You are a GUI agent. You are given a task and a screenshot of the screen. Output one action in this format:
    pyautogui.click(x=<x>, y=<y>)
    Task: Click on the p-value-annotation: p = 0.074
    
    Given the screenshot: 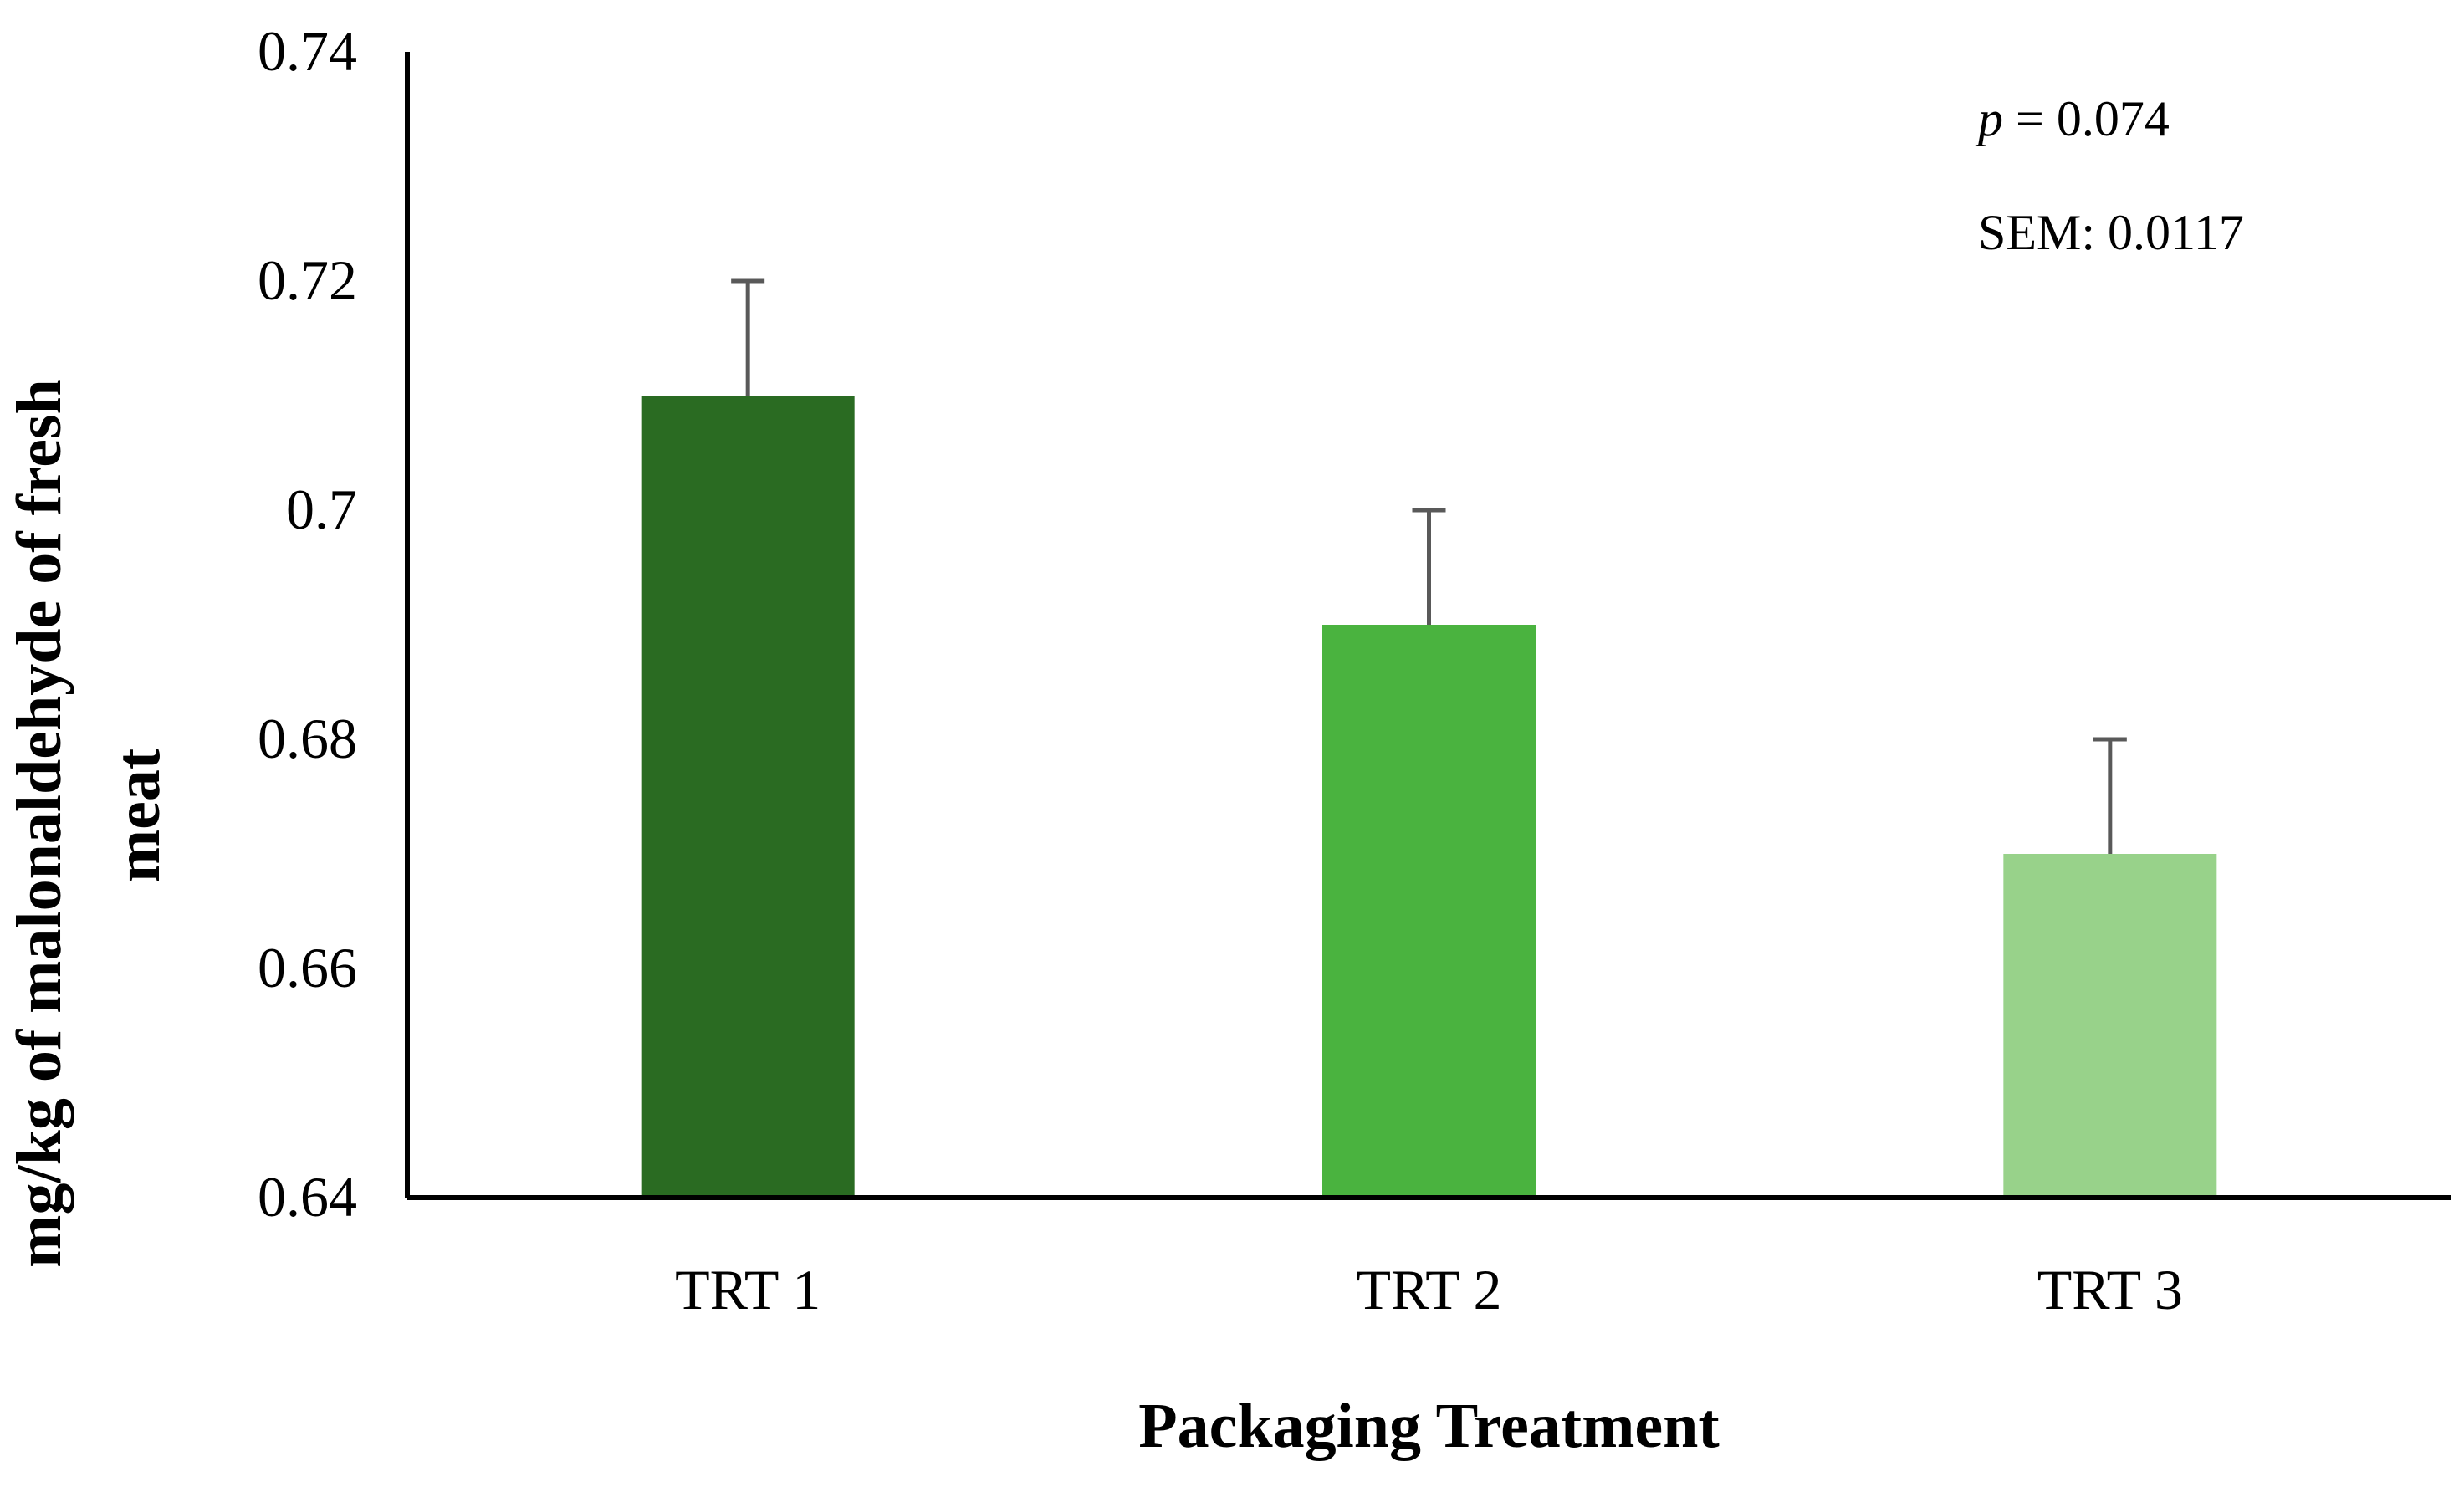 What is the action you would take?
    pyautogui.click(x=2072, y=118)
    